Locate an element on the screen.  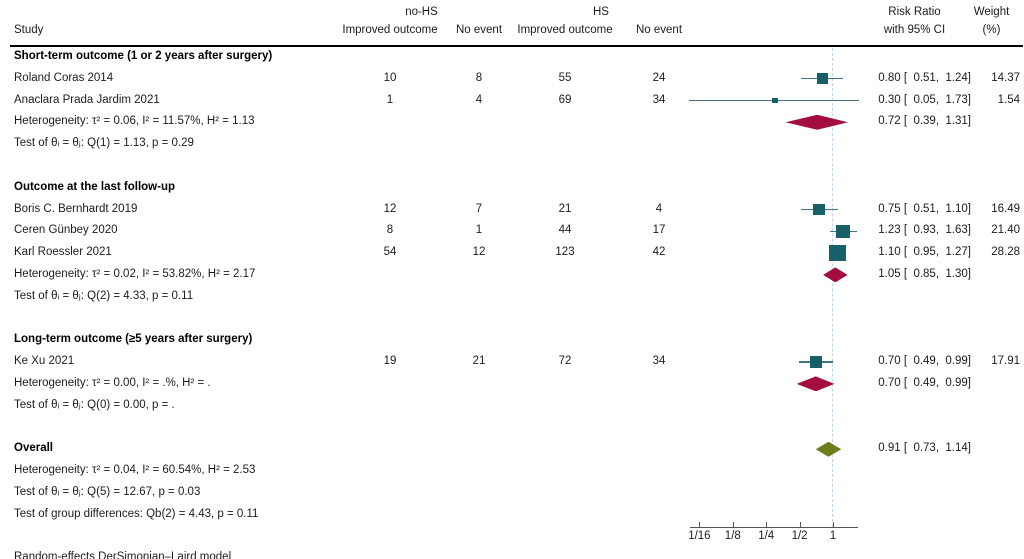
HS-improved-cell: 55 is located at coordinates (565, 77).